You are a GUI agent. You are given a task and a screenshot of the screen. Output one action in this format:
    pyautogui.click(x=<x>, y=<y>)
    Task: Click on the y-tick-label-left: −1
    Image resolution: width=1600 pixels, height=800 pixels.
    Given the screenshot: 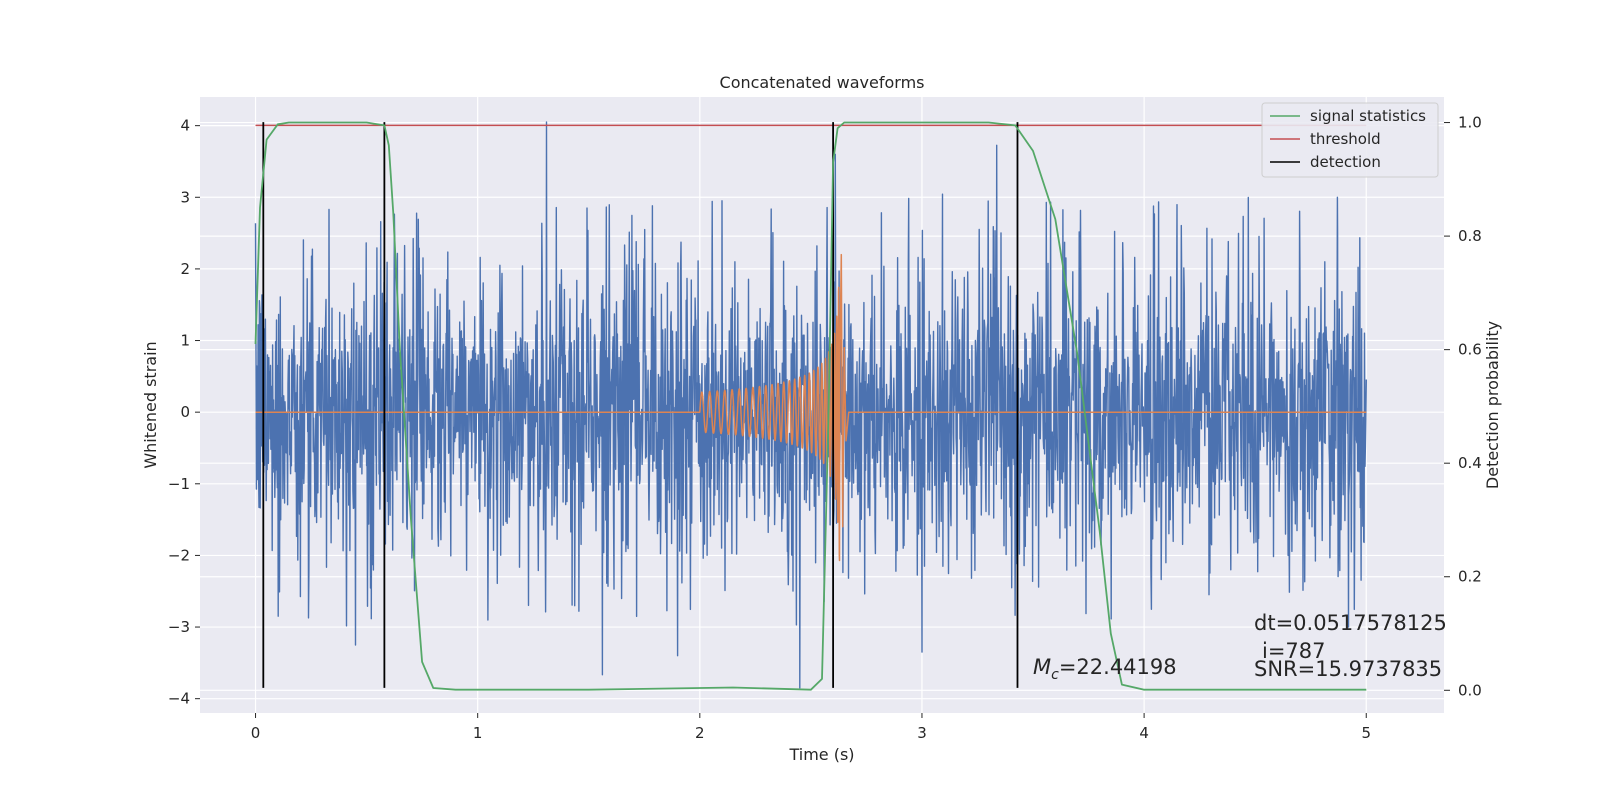 What is the action you would take?
    pyautogui.click(x=179, y=484)
    